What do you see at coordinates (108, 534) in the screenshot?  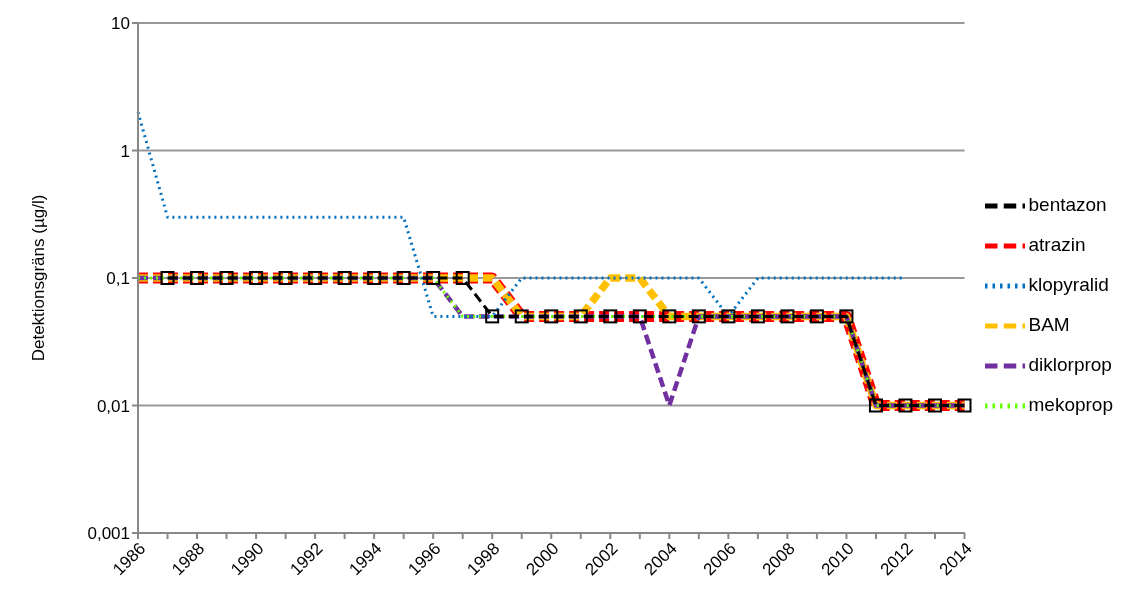 I see `y-tick-label: 0,001` at bounding box center [108, 534].